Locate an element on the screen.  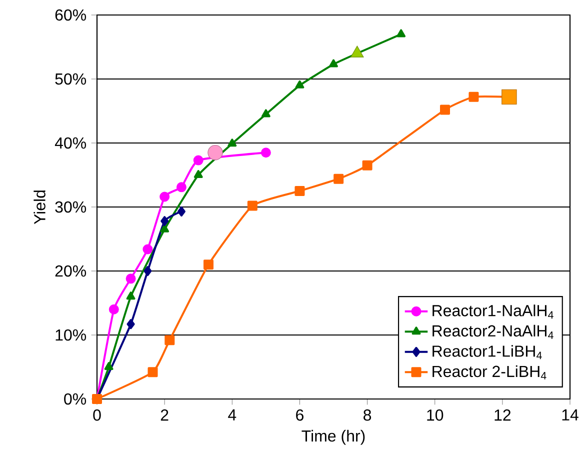
x-tick-label: 8 is located at coordinates (368, 415).